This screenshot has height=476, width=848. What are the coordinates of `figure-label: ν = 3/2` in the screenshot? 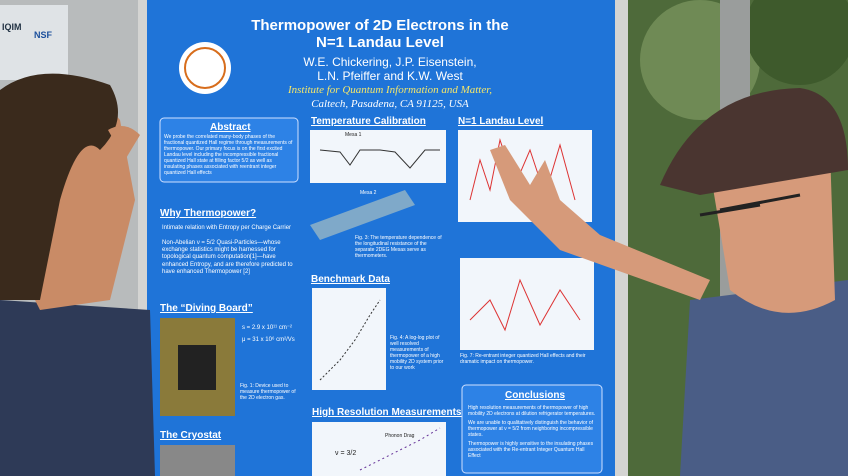 It's located at (346, 453).